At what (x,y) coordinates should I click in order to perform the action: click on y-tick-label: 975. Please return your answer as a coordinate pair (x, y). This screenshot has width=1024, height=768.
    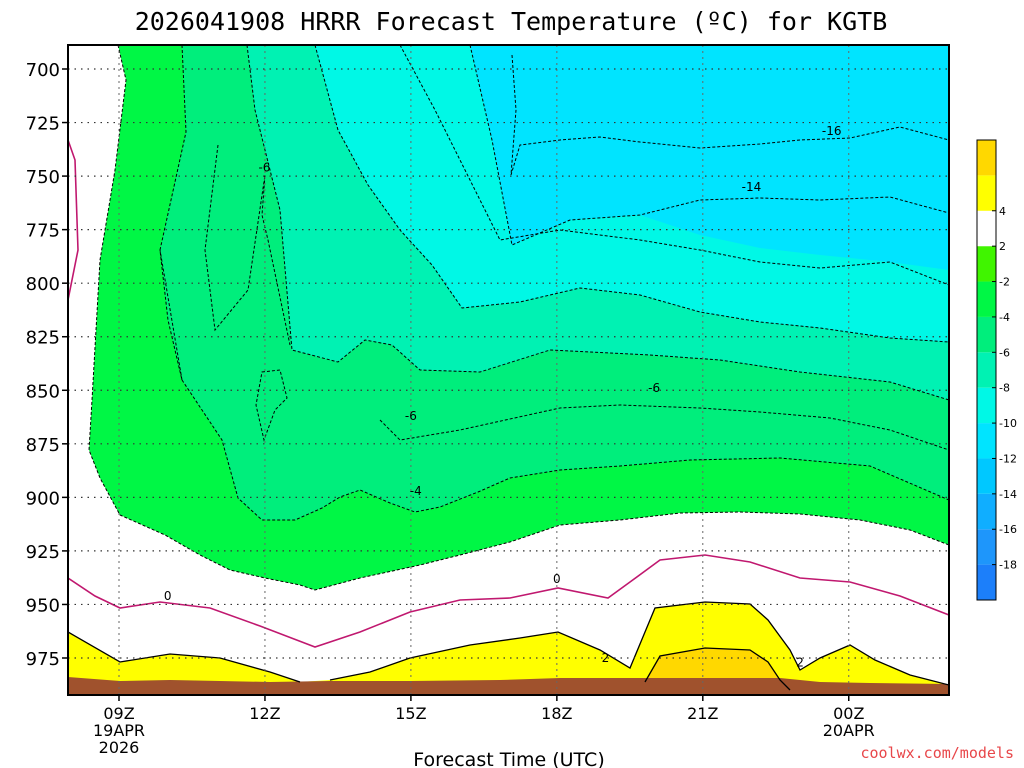
    Looking at the image, I should click on (43, 659).